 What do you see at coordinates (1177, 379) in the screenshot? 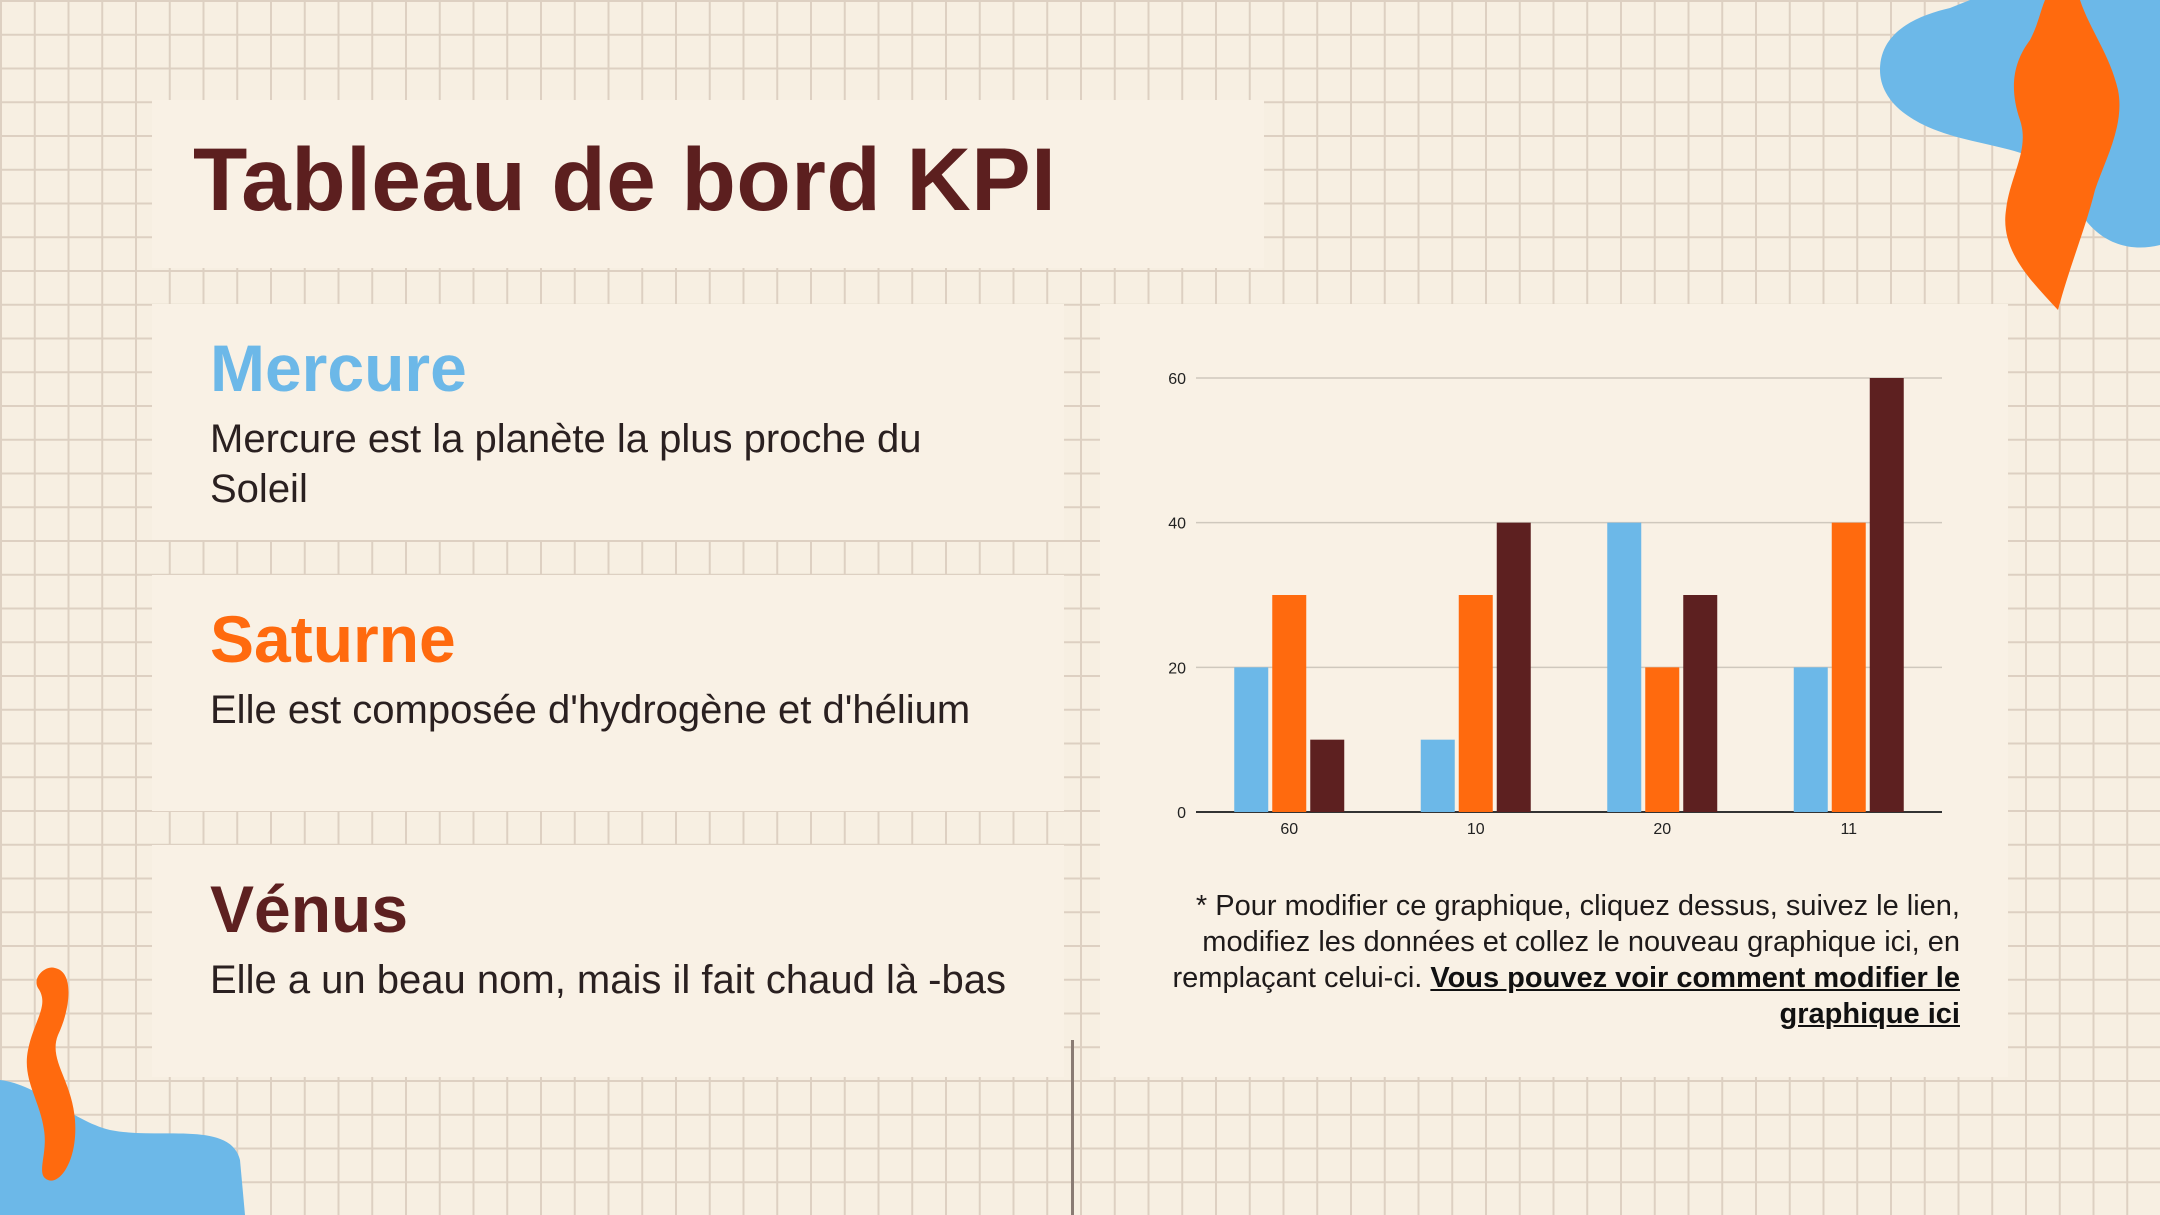
I see `y-tick-label: 60` at bounding box center [1177, 379].